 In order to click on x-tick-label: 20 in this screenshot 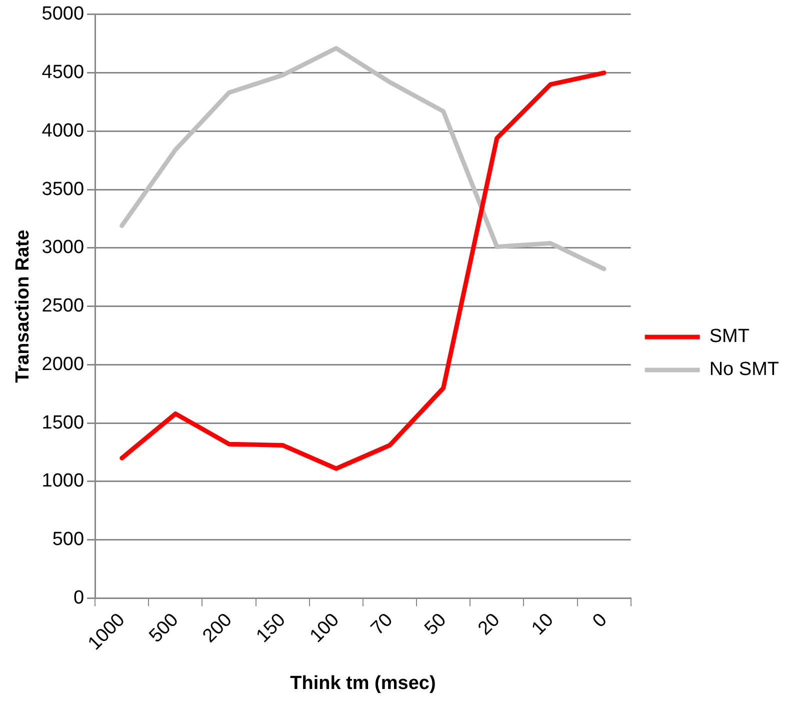, I will do `click(489, 625)`.